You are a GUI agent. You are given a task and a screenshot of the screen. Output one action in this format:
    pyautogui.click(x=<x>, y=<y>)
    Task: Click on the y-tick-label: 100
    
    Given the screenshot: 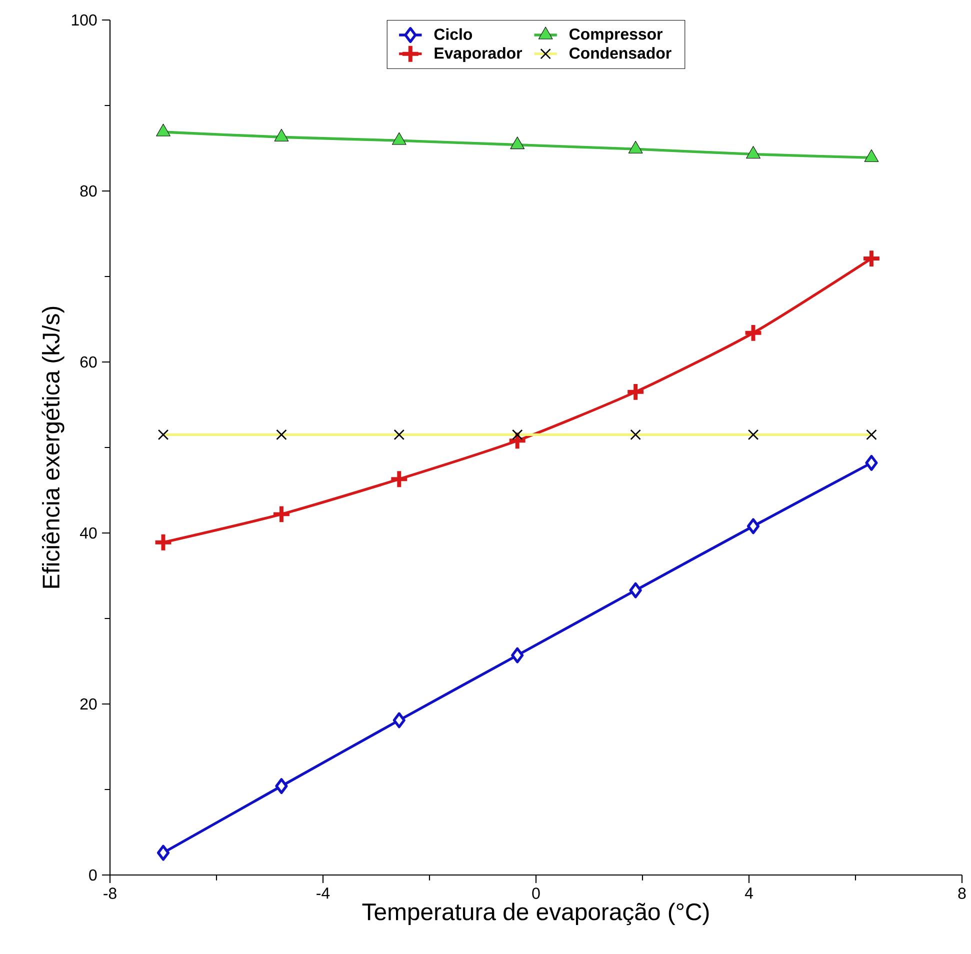 What is the action you would take?
    pyautogui.click(x=84, y=20)
    